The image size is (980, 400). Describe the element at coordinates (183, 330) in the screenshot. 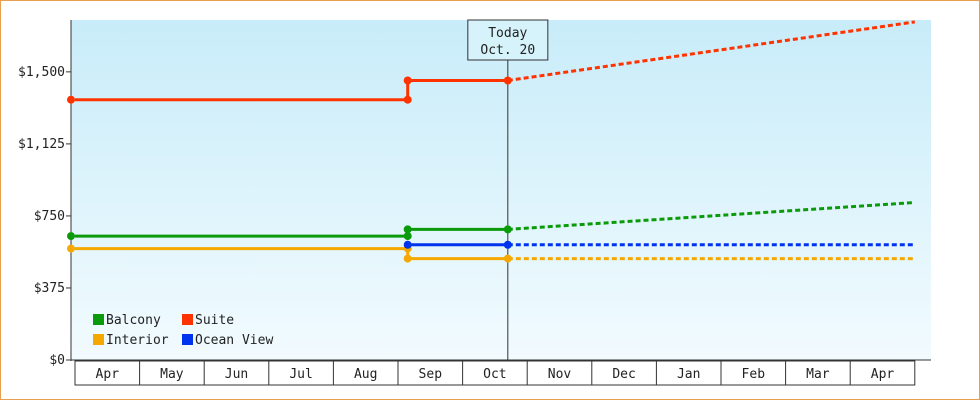

I see `legend: Suite Balcony Ocean View Interior` at that location.